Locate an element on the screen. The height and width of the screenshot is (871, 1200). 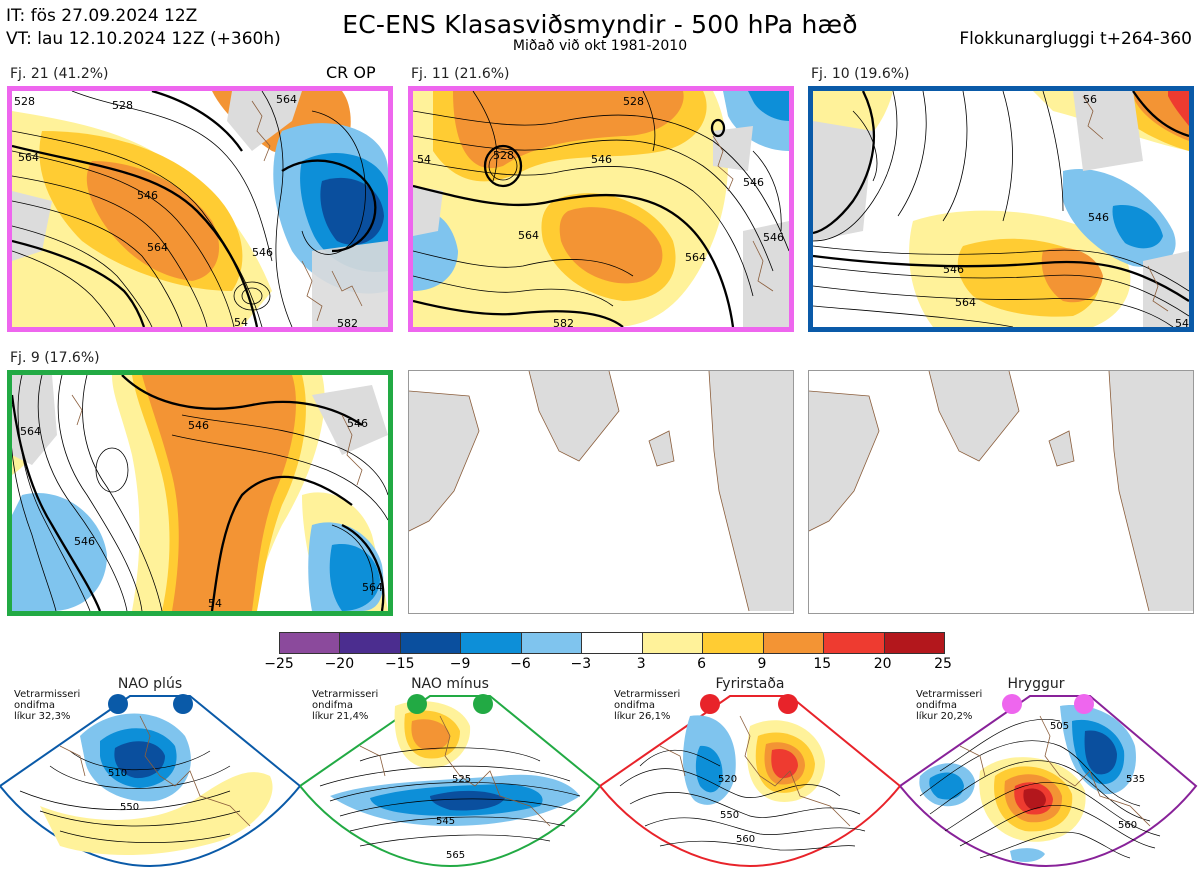
colorbar-tick-label: 20 is located at coordinates (882, 664).